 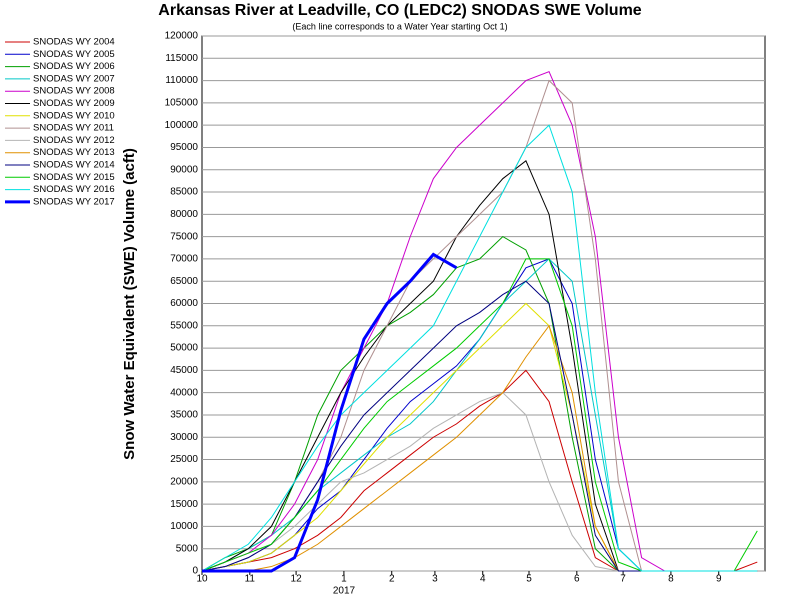 What do you see at coordinates (184, 459) in the screenshot?
I see `y-tick-label: 25000` at bounding box center [184, 459].